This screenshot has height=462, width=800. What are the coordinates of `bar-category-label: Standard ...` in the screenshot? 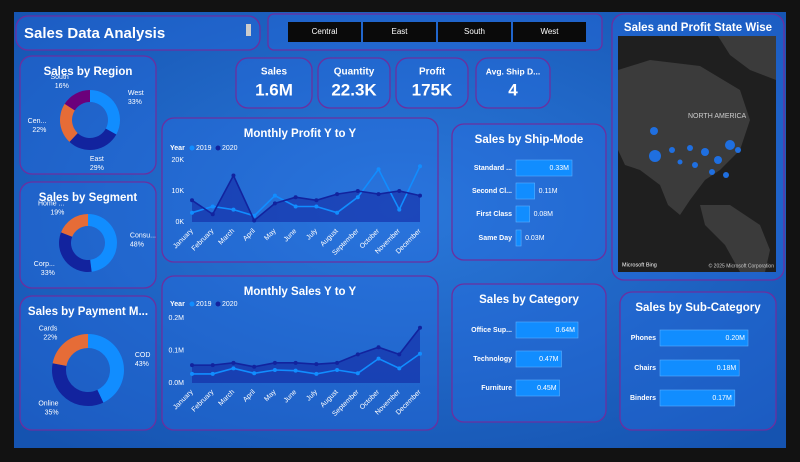 It's located at (493, 168).